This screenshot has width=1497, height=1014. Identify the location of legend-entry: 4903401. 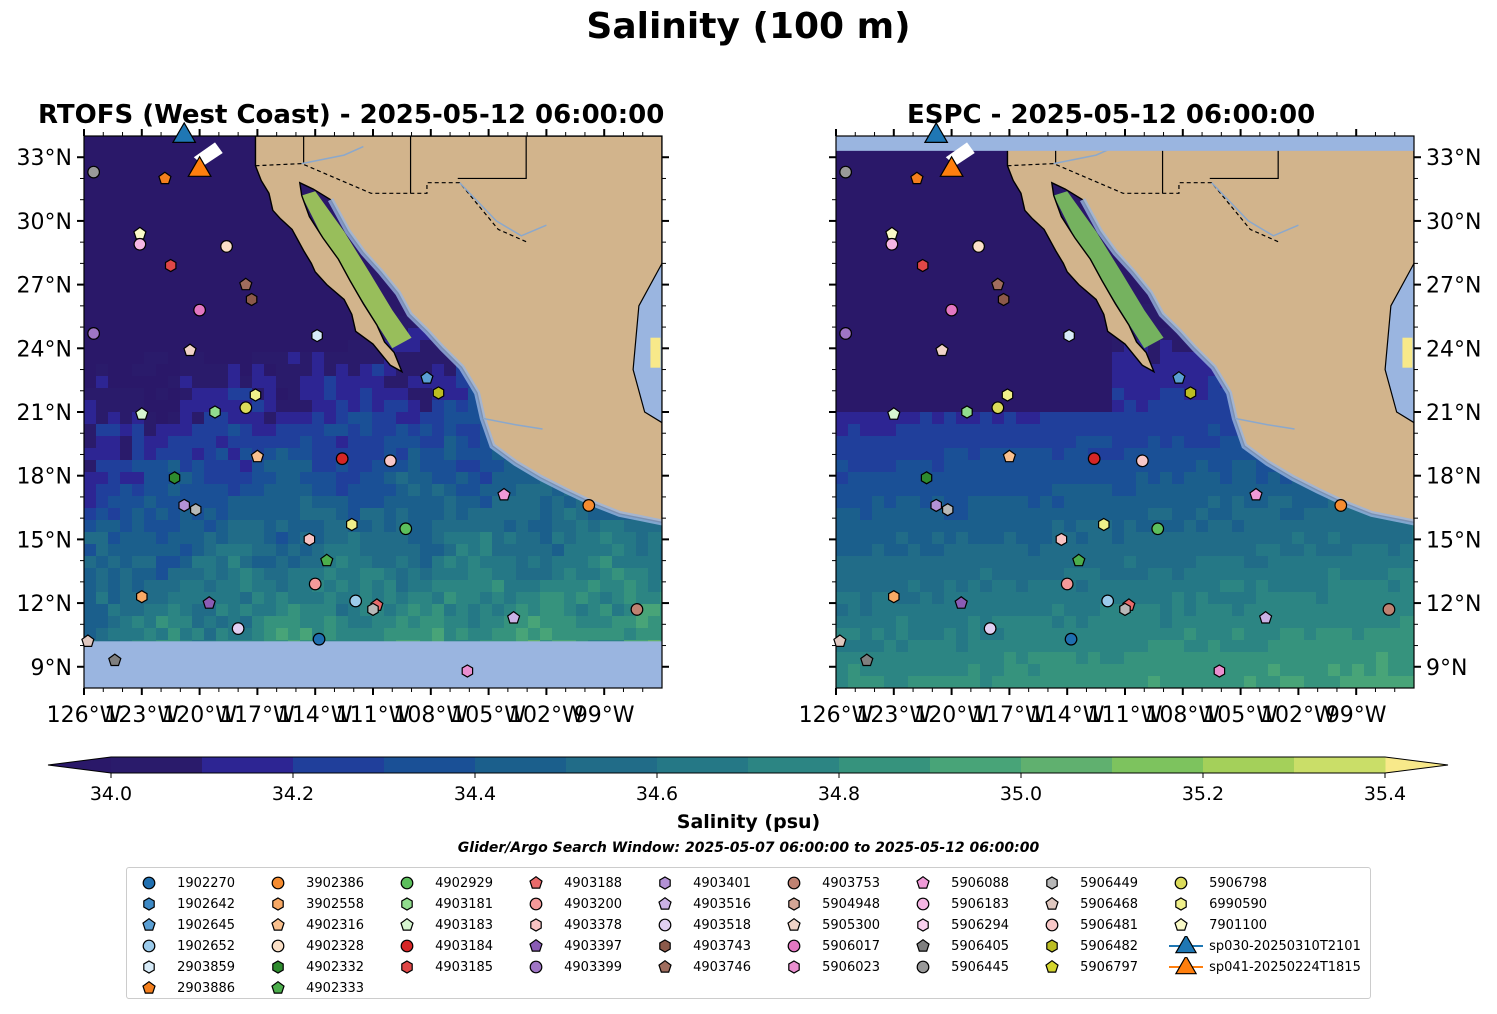
(702, 883).